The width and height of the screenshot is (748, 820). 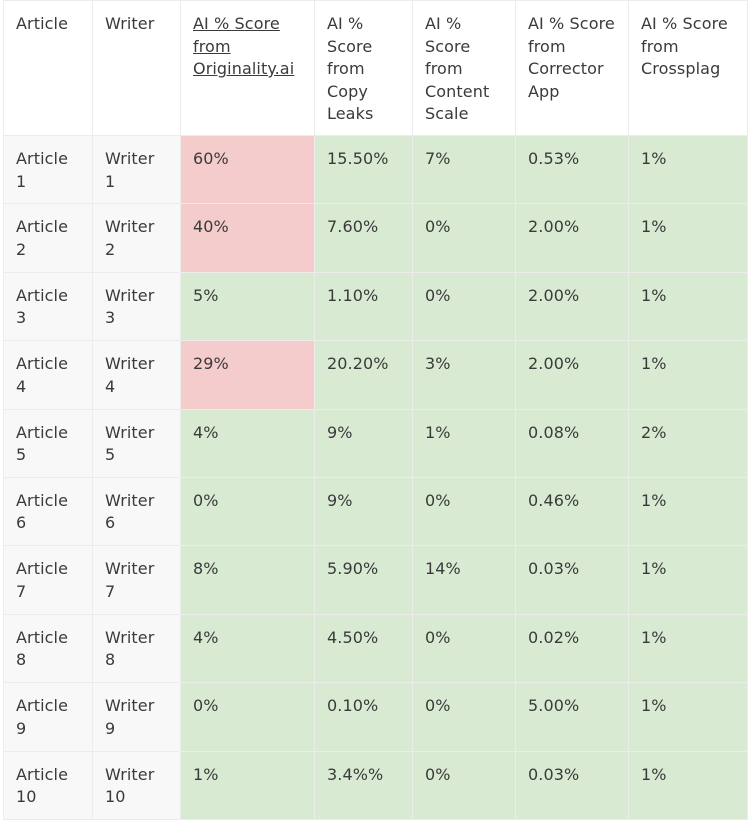 I want to click on originality-score-cell: 8%, so click(x=247, y=580).